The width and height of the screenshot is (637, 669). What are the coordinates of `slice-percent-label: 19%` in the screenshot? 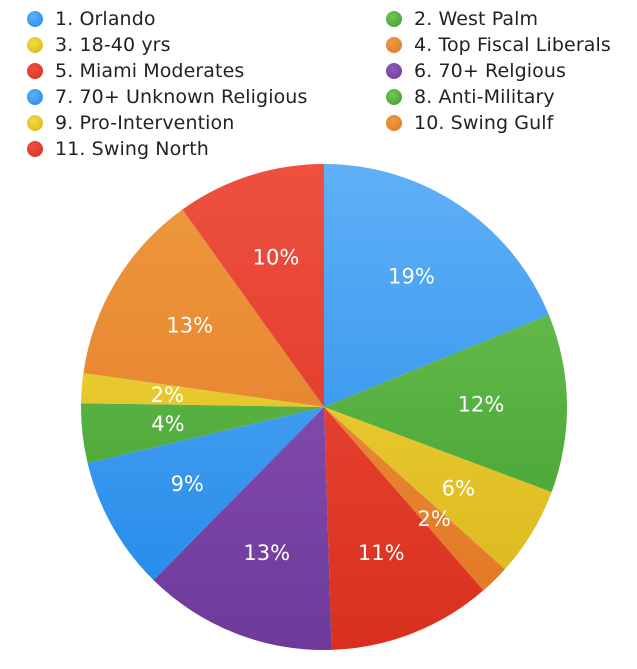 It's located at (411, 277).